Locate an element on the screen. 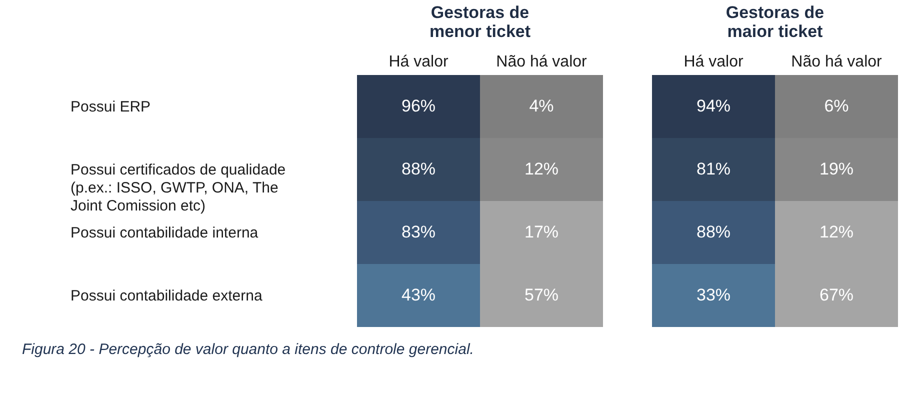 This screenshot has width=918, height=418. y-tick-label: Possui contabilidade interna is located at coordinates (164, 233).